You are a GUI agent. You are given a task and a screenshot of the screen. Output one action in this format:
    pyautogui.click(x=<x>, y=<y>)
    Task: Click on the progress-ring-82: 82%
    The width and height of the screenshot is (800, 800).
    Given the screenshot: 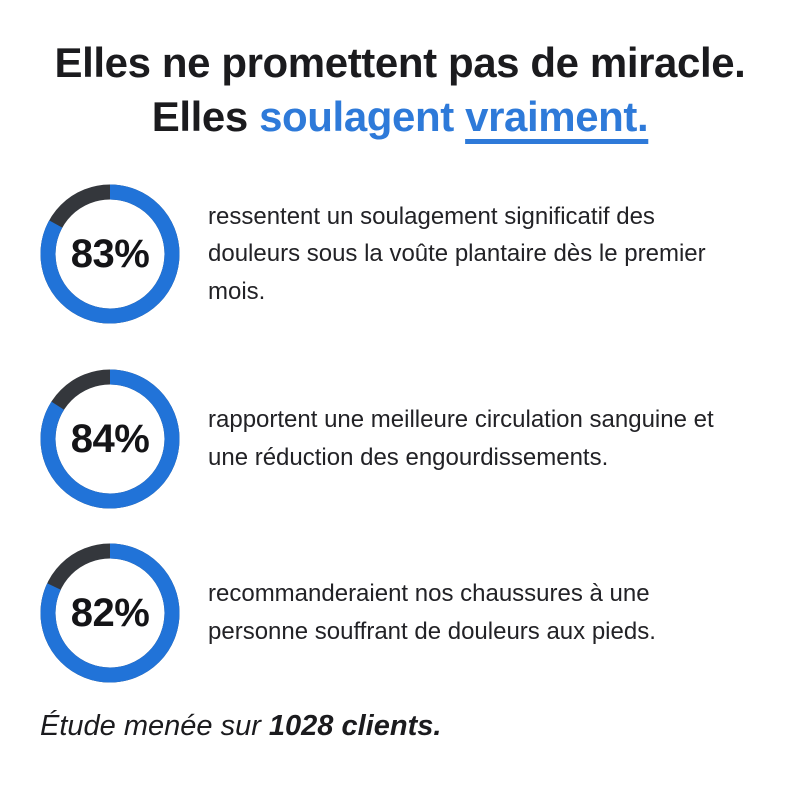 What is the action you would take?
    pyautogui.click(x=110, y=613)
    